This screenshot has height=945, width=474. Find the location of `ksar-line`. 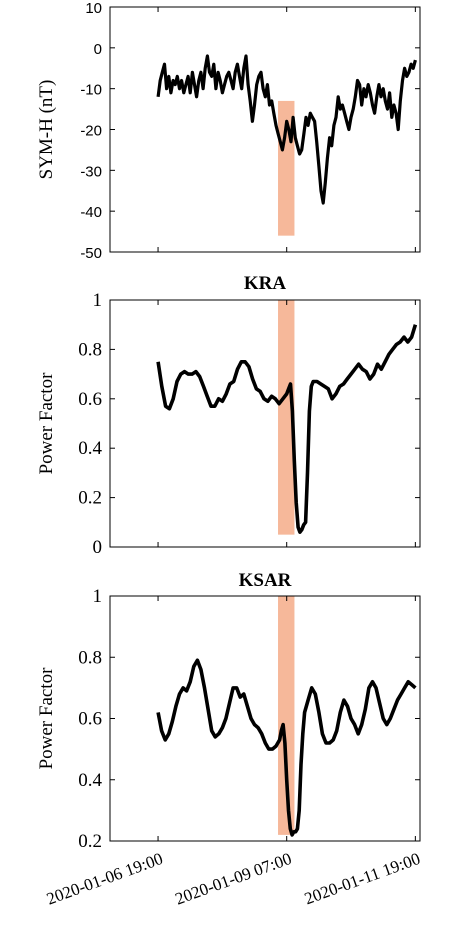

ksar-line is located at coordinates (286, 747).